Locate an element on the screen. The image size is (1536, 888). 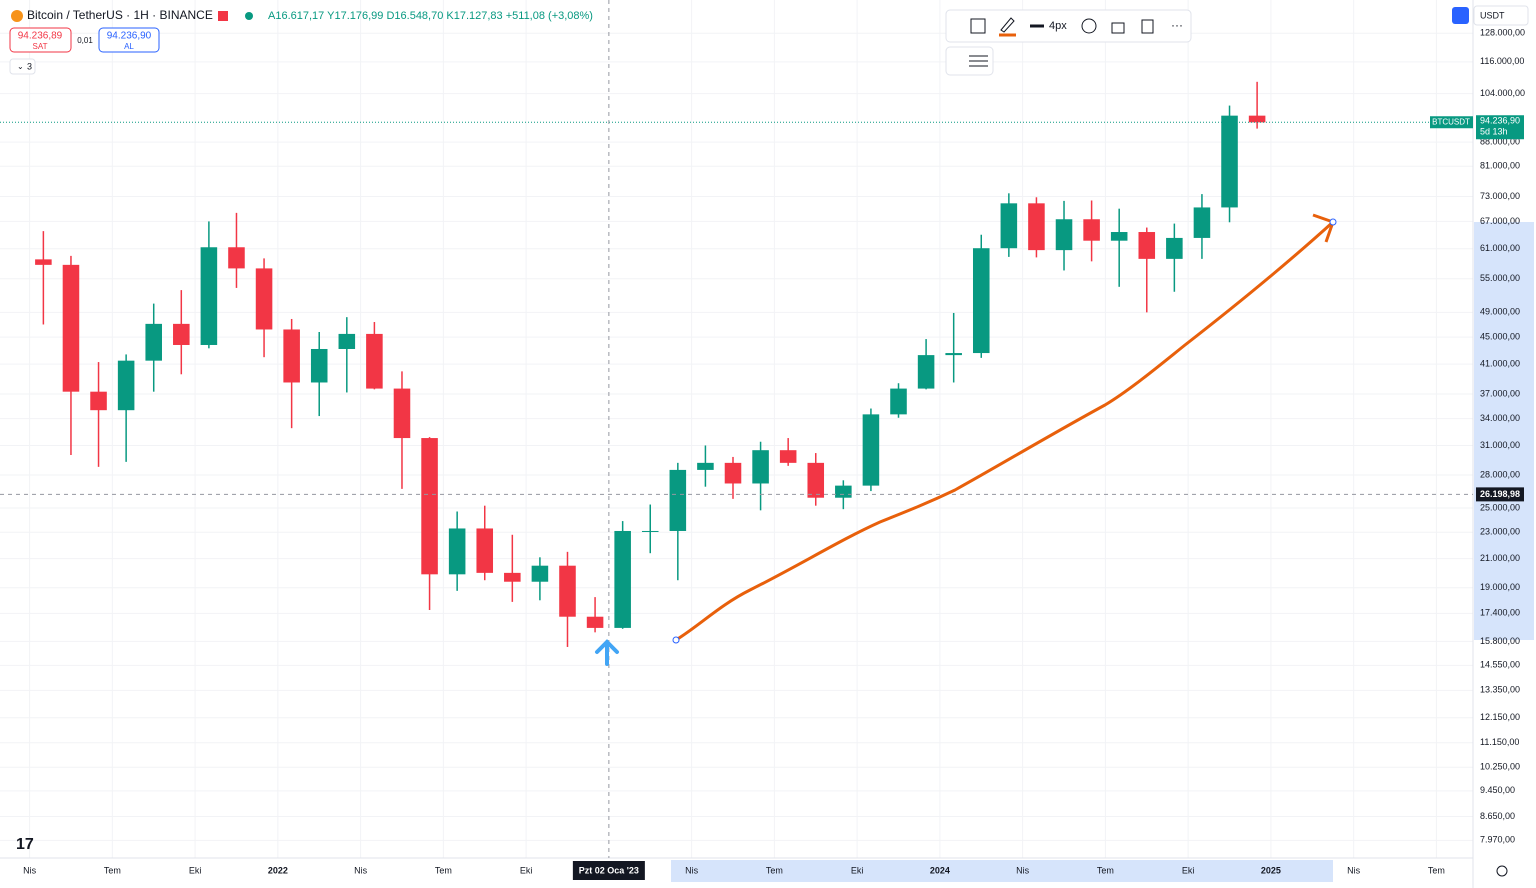
y-tick-label: 128.000,00 is located at coordinates (1502, 33).